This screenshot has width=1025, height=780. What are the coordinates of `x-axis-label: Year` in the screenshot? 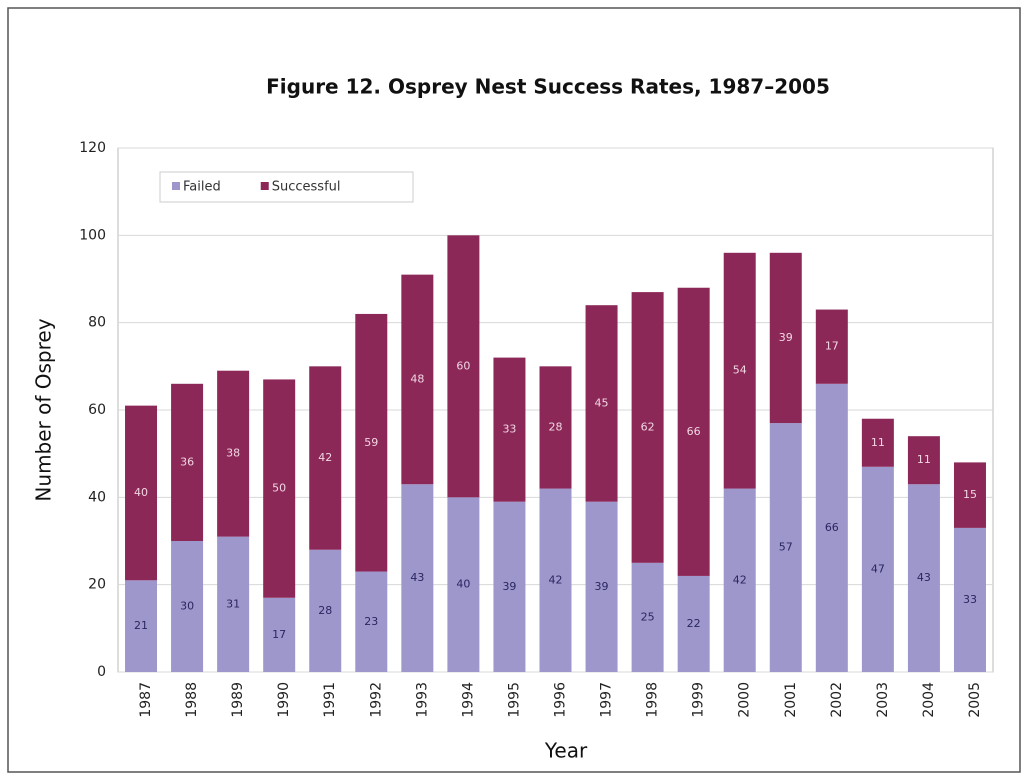 It's located at (566, 751).